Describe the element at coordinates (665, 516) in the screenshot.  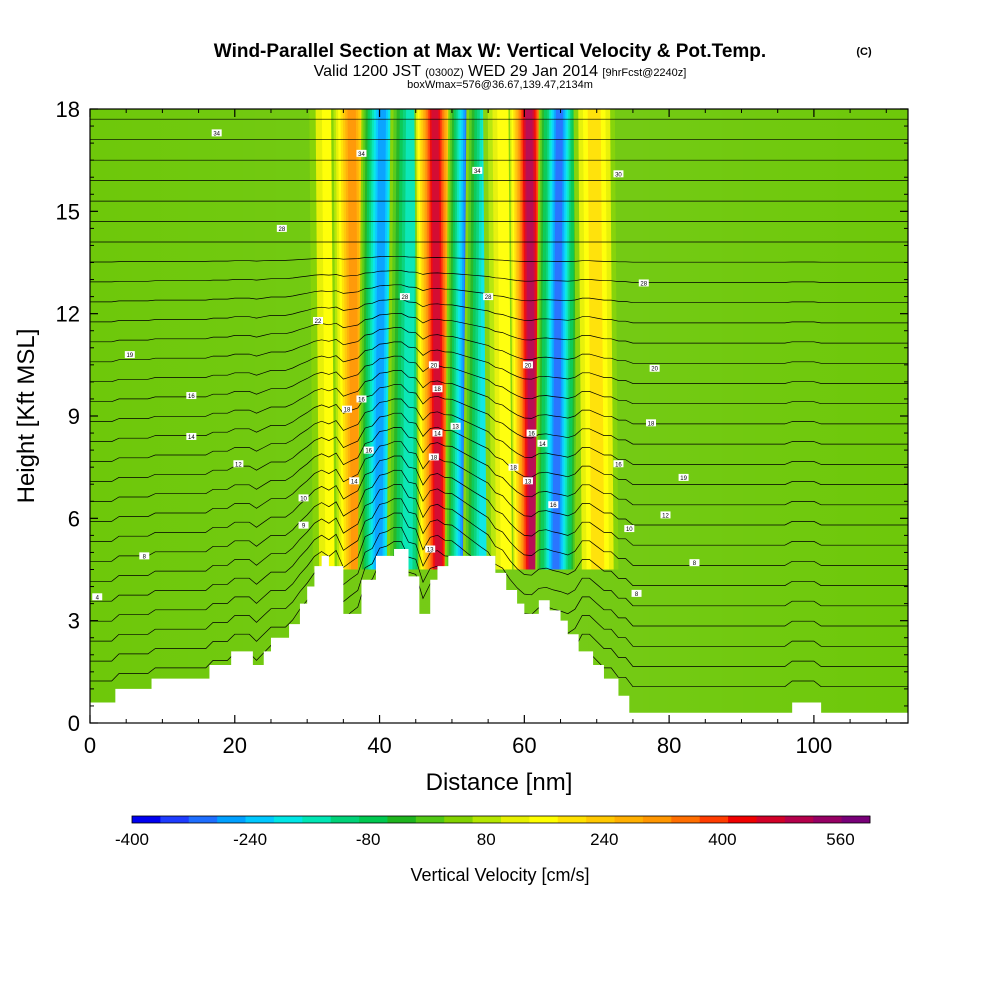
I see `contour-label-text: 12` at that location.